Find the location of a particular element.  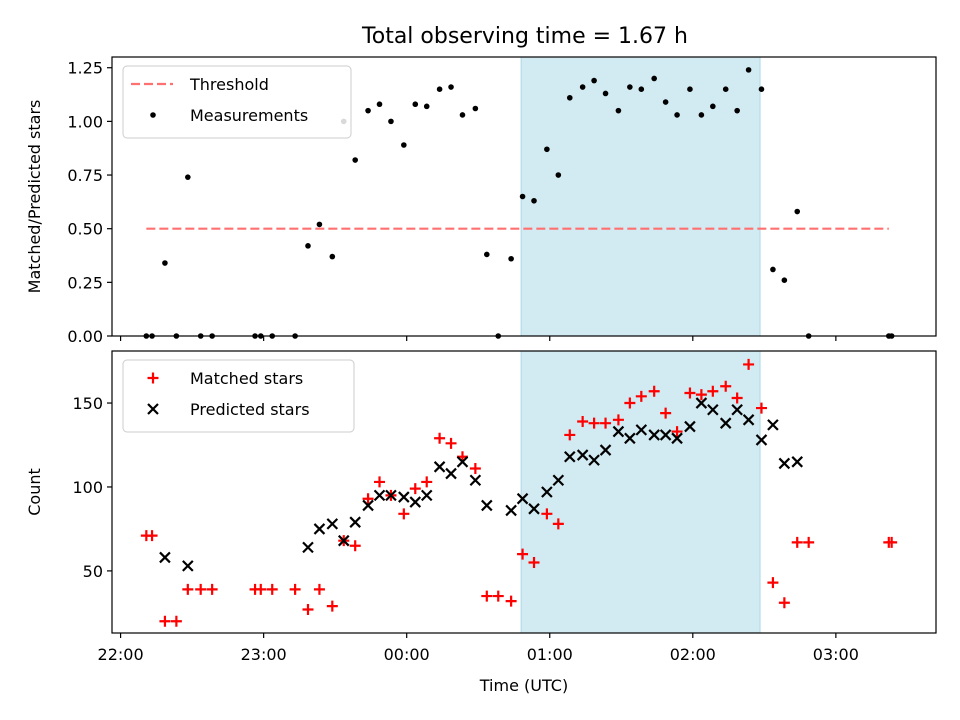

legend-box is located at coordinates (238, 396).